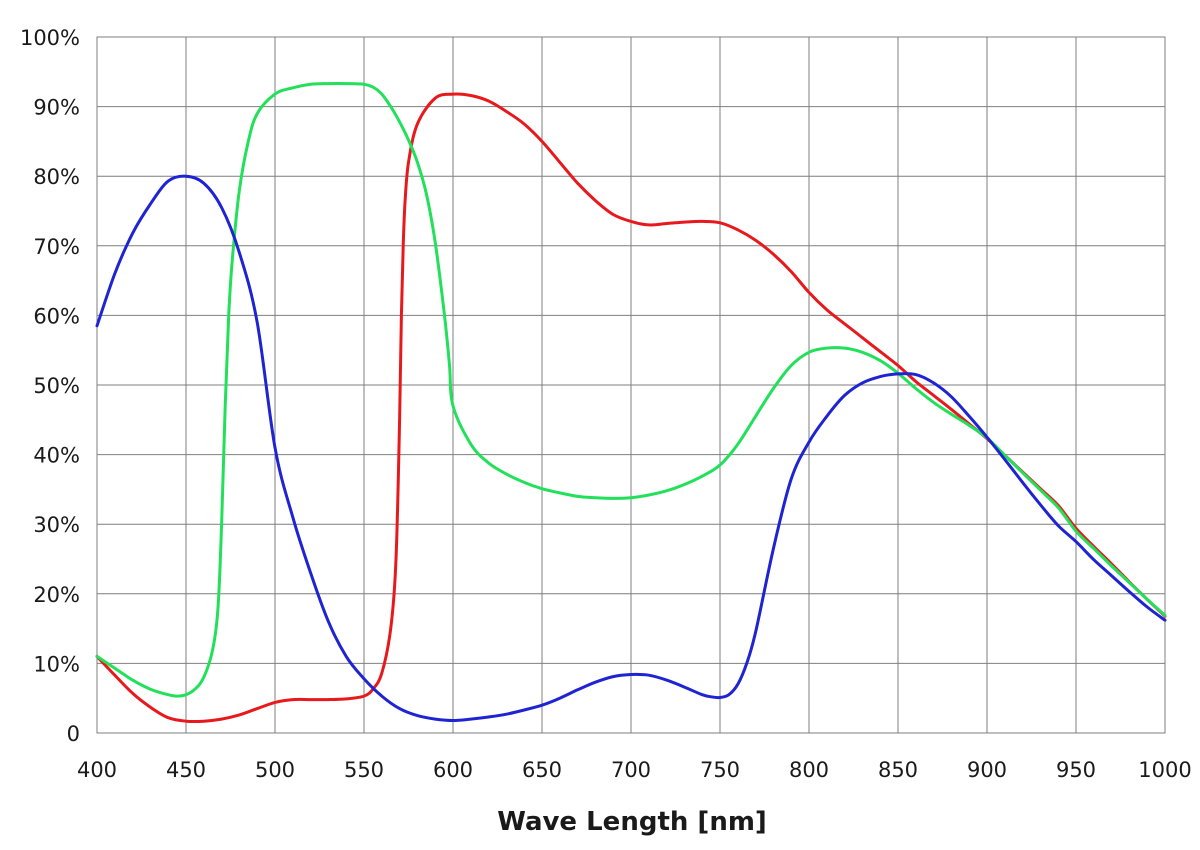  What do you see at coordinates (898, 770) in the screenshot?
I see `x-tick-label: 850` at bounding box center [898, 770].